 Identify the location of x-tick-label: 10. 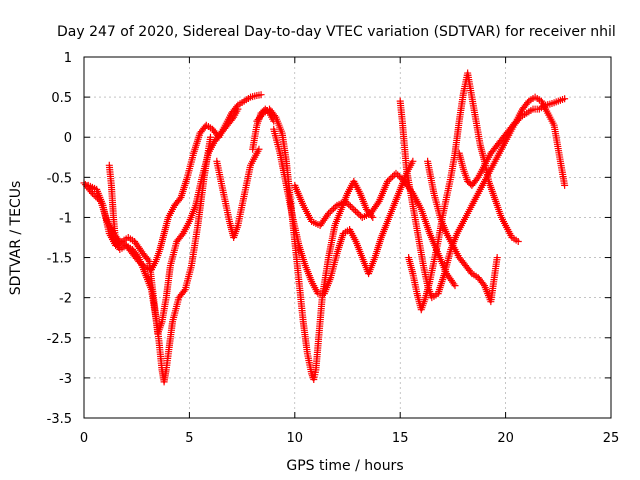
(295, 438).